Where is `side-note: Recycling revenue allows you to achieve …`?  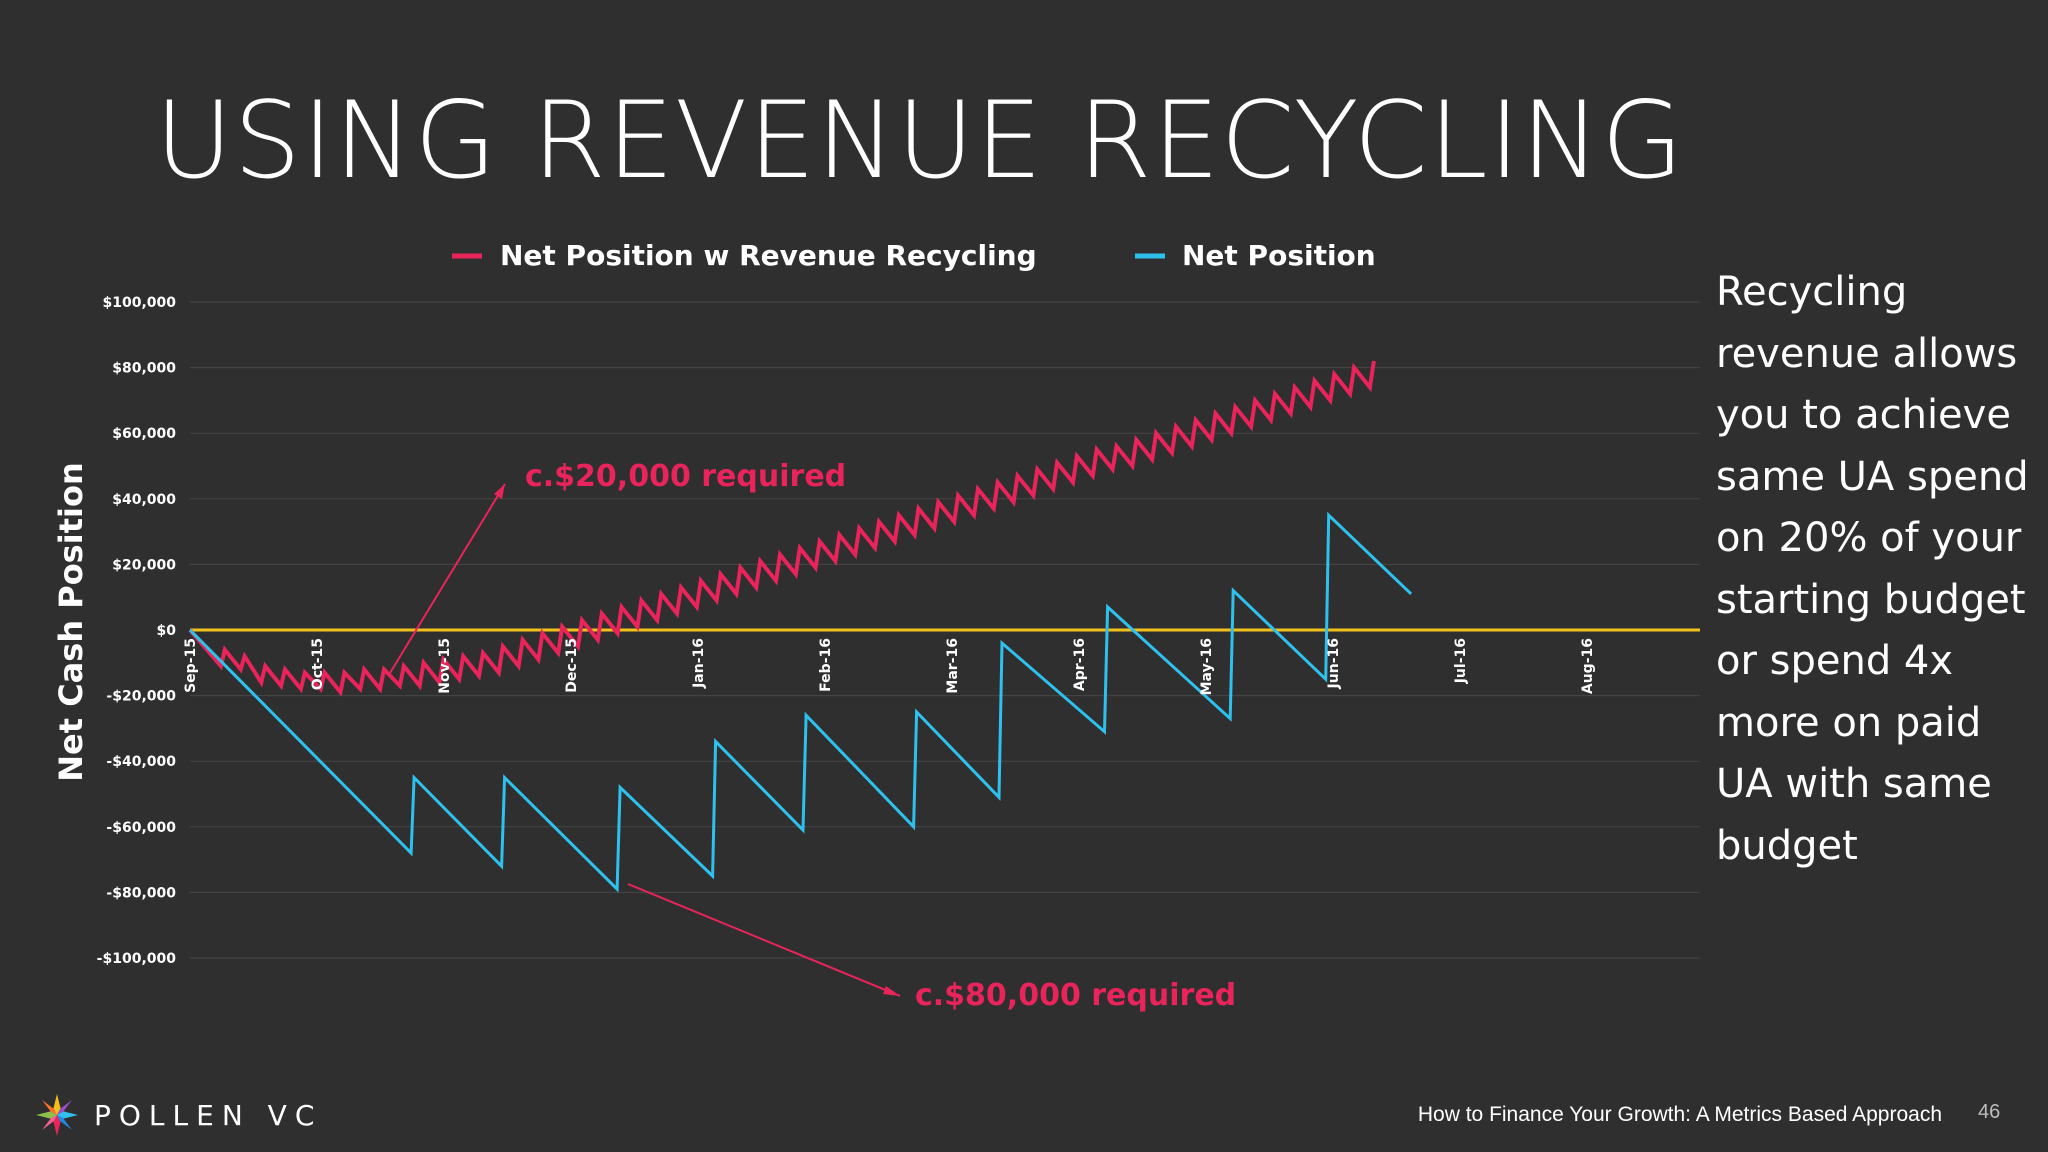 side-note: Recycling revenue allows you to achieve … is located at coordinates (1872, 569).